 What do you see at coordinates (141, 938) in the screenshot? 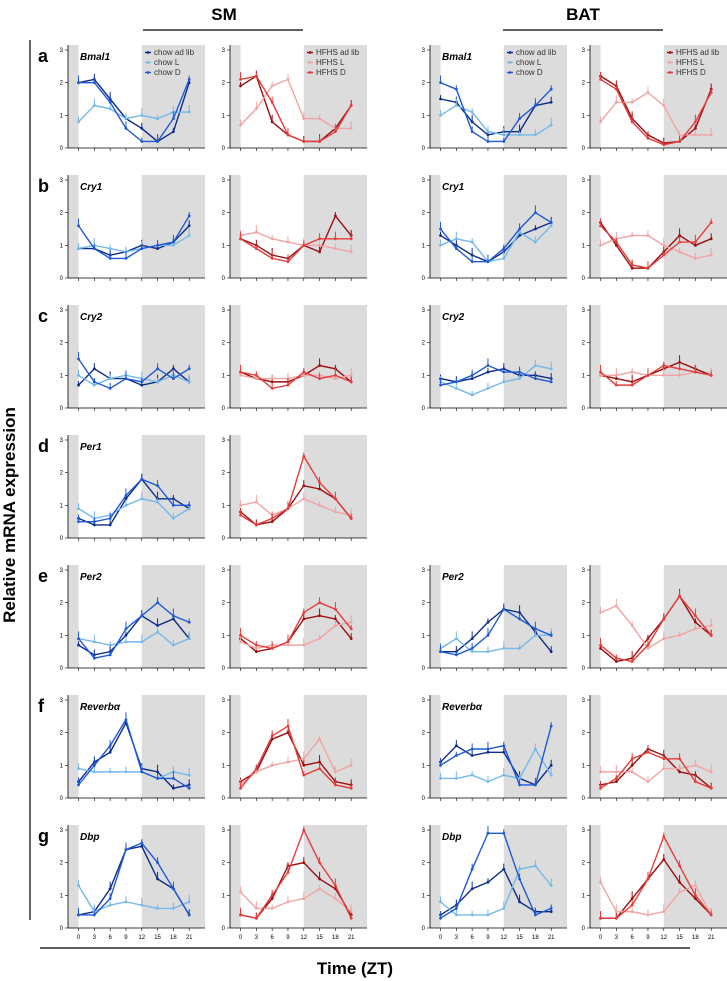
I see `x-tick-label: 12` at bounding box center [141, 938].